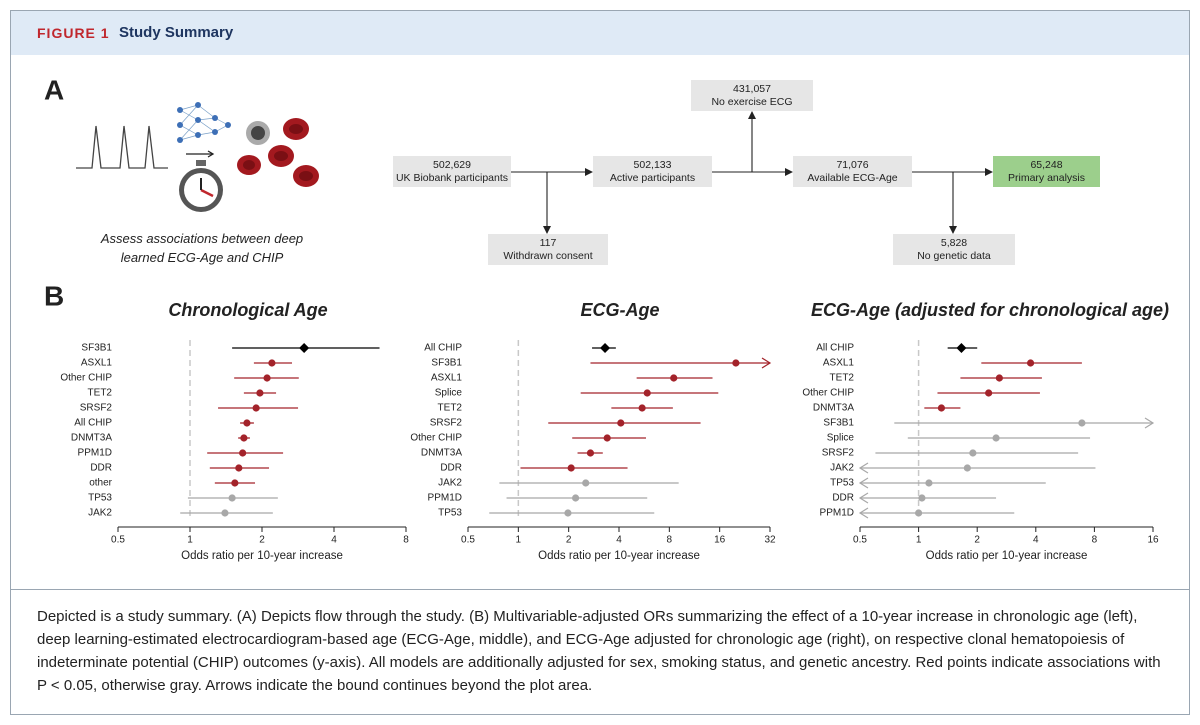 The width and height of the screenshot is (1200, 725). What do you see at coordinates (54, 295) in the screenshot?
I see `panel-label: B` at bounding box center [54, 295].